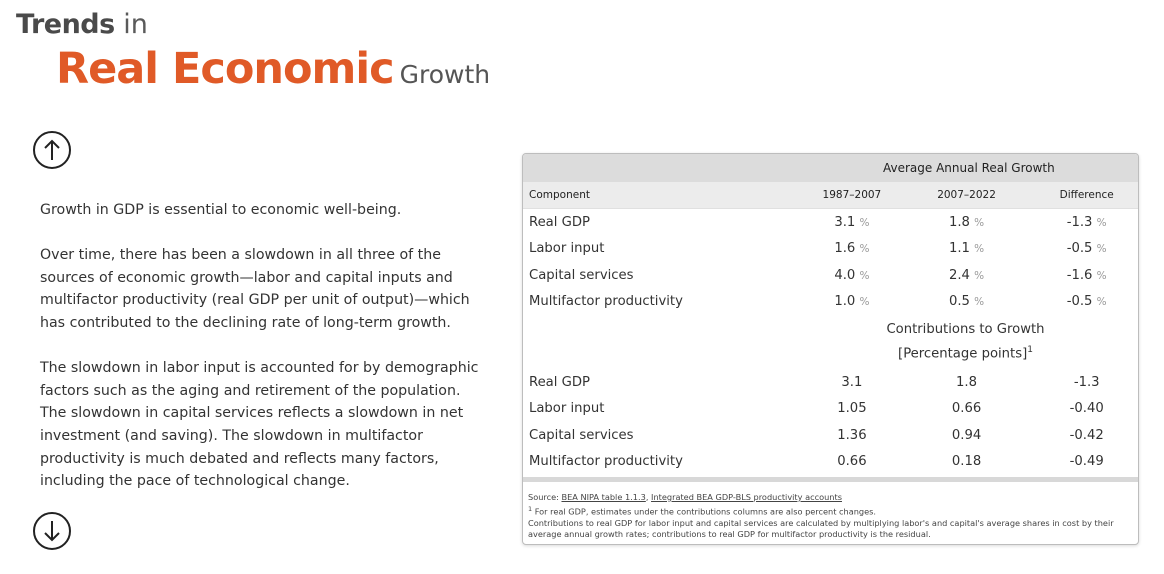 This screenshot has width=1164, height=574. I want to click on value-period-2: 0.94, so click(966, 435).